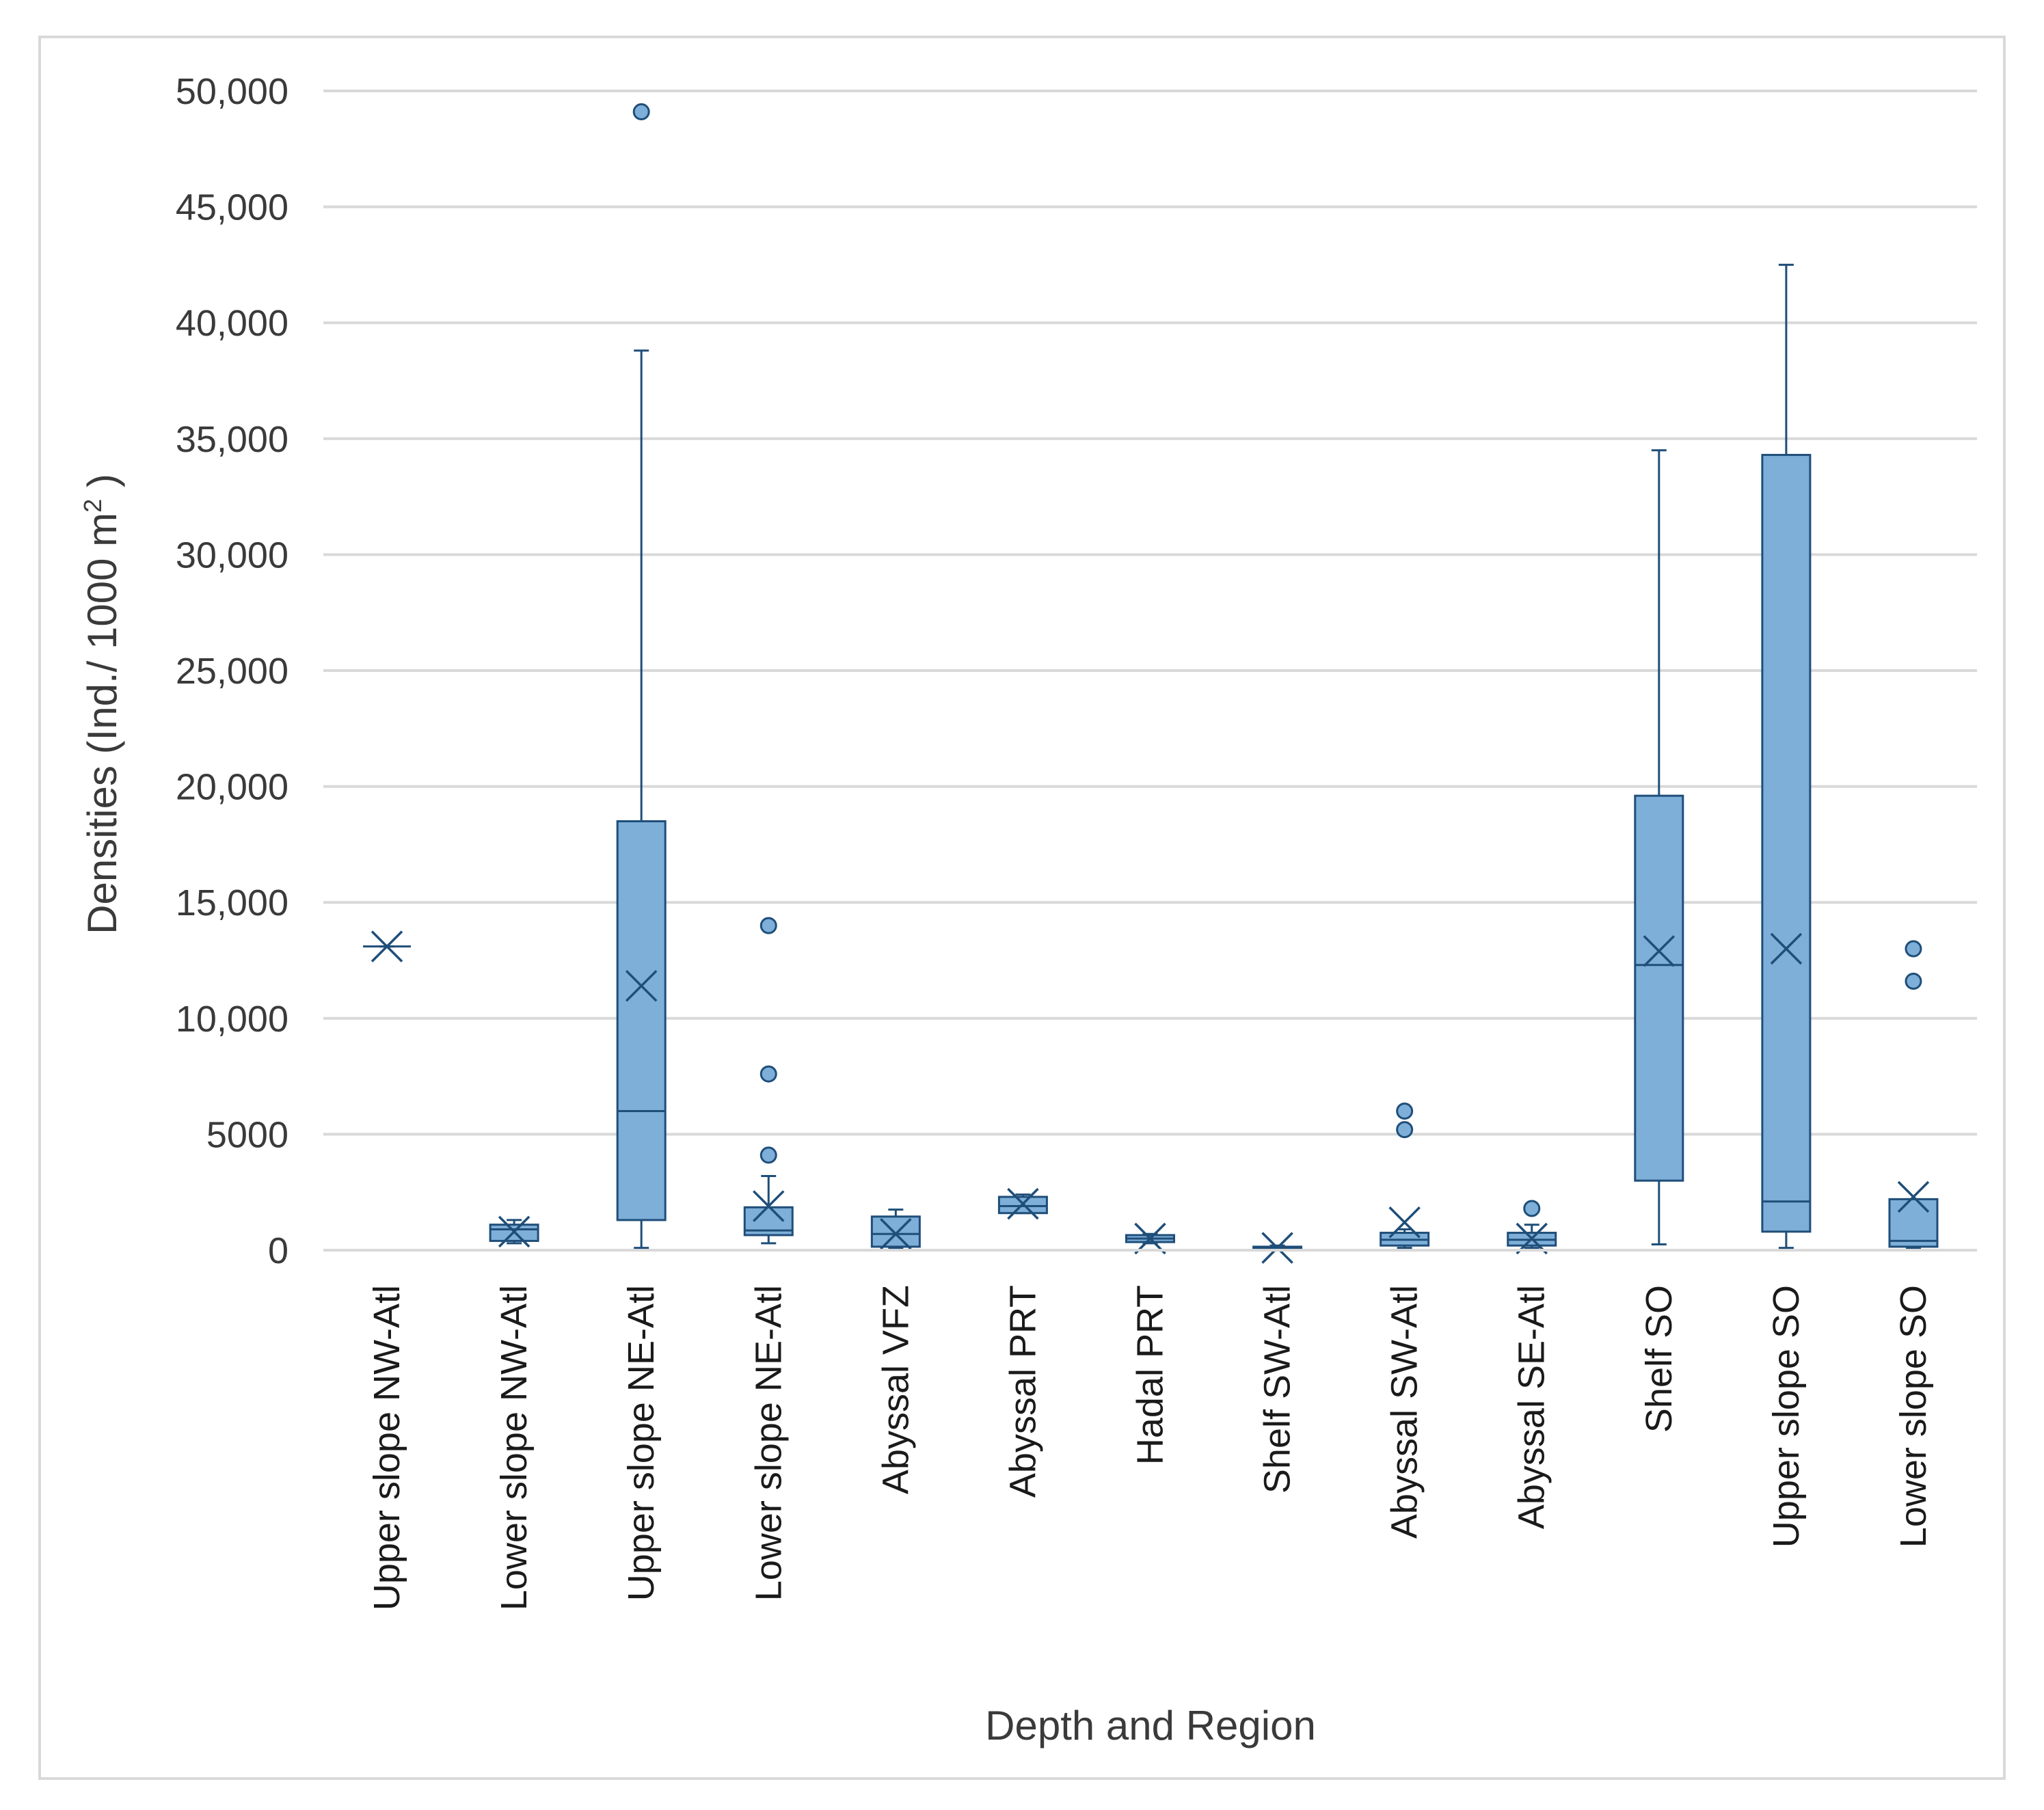 This screenshot has height=1810, width=2044. What do you see at coordinates (278, 1250) in the screenshot?
I see `y-tick-label: 0` at bounding box center [278, 1250].